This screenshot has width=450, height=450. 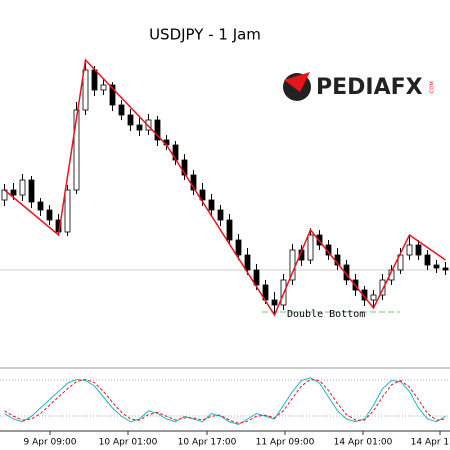 I want to click on x-tick-label: 9 Apr 09:00, so click(x=50, y=443).